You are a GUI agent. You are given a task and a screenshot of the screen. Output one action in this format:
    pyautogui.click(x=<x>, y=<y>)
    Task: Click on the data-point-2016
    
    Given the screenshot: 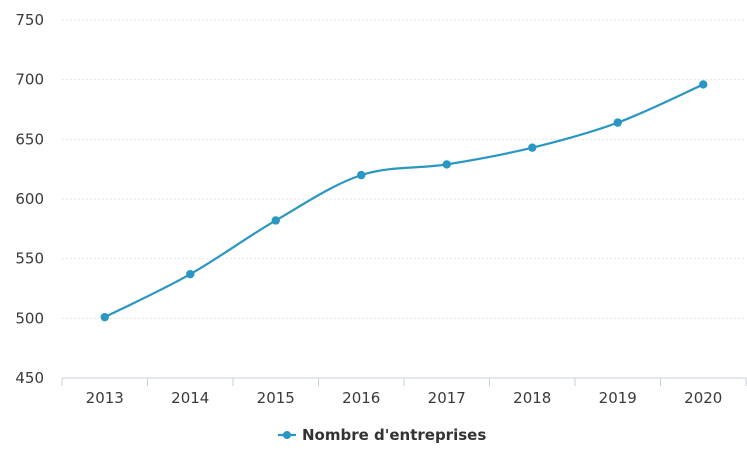 What is the action you would take?
    pyautogui.click(x=361, y=175)
    